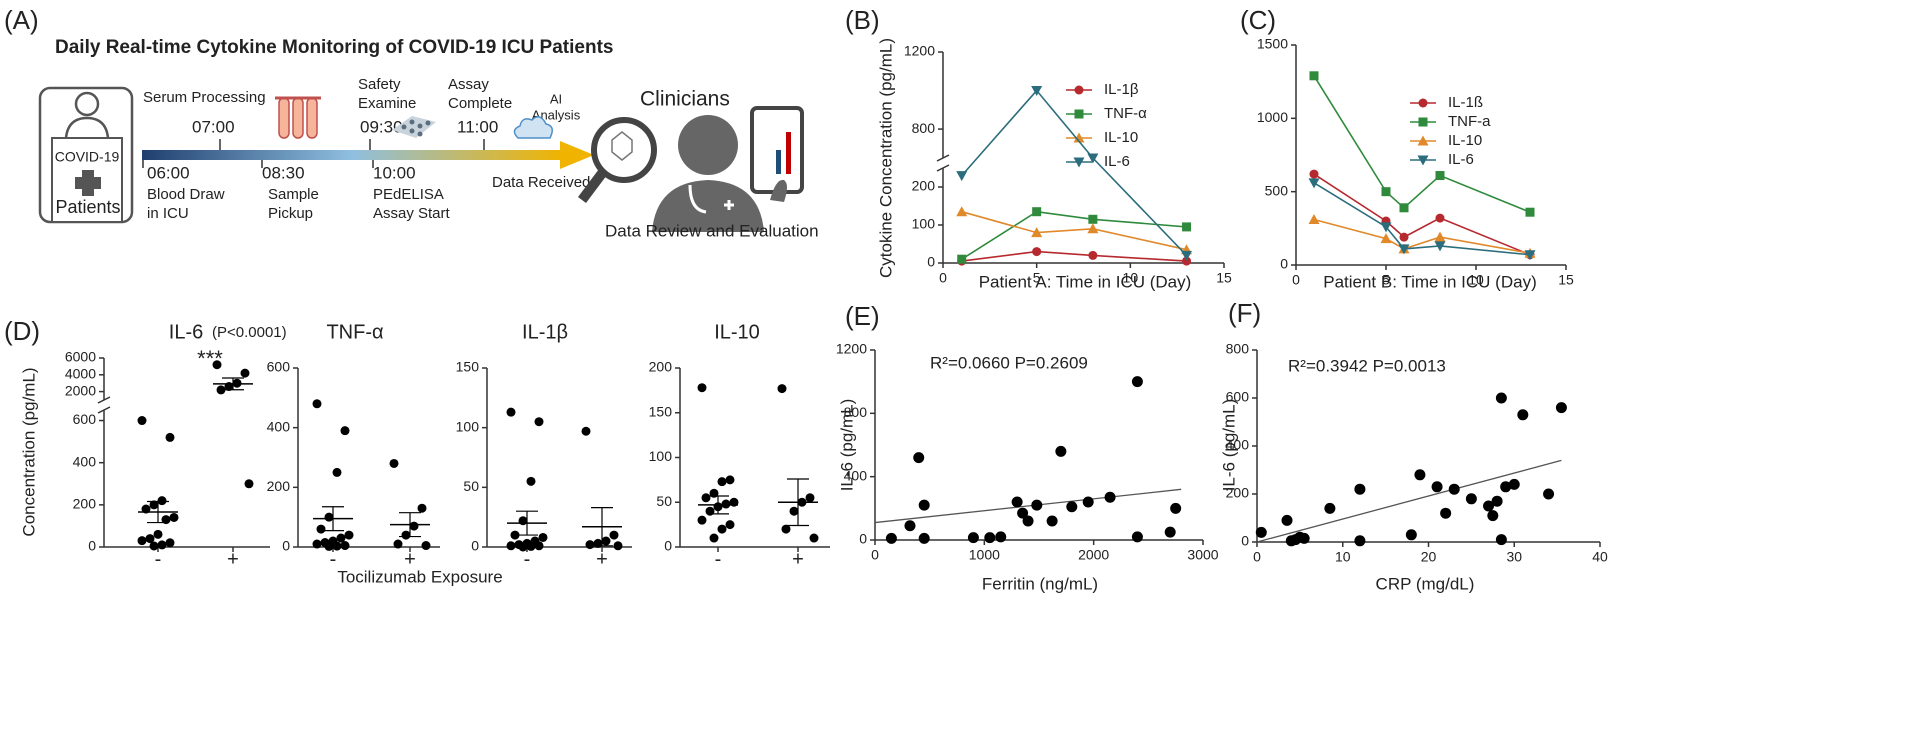 The width and height of the screenshot is (1920, 750). Describe the element at coordinates (1121, 137) in the screenshot. I see `legend-label: IL-10` at that location.